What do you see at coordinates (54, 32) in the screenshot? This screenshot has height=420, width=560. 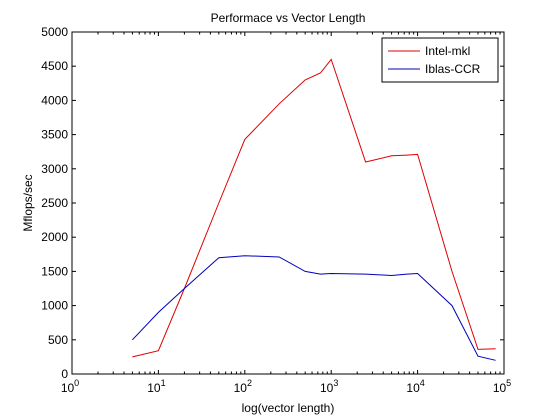 I see `y-tick-label: 5000` at bounding box center [54, 32].